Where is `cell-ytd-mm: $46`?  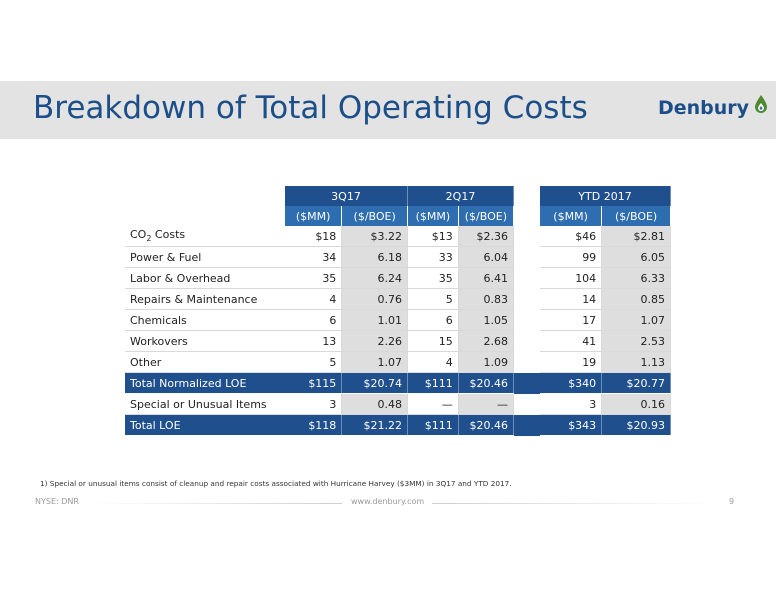
cell-ytd-mm: $46 is located at coordinates (571, 236).